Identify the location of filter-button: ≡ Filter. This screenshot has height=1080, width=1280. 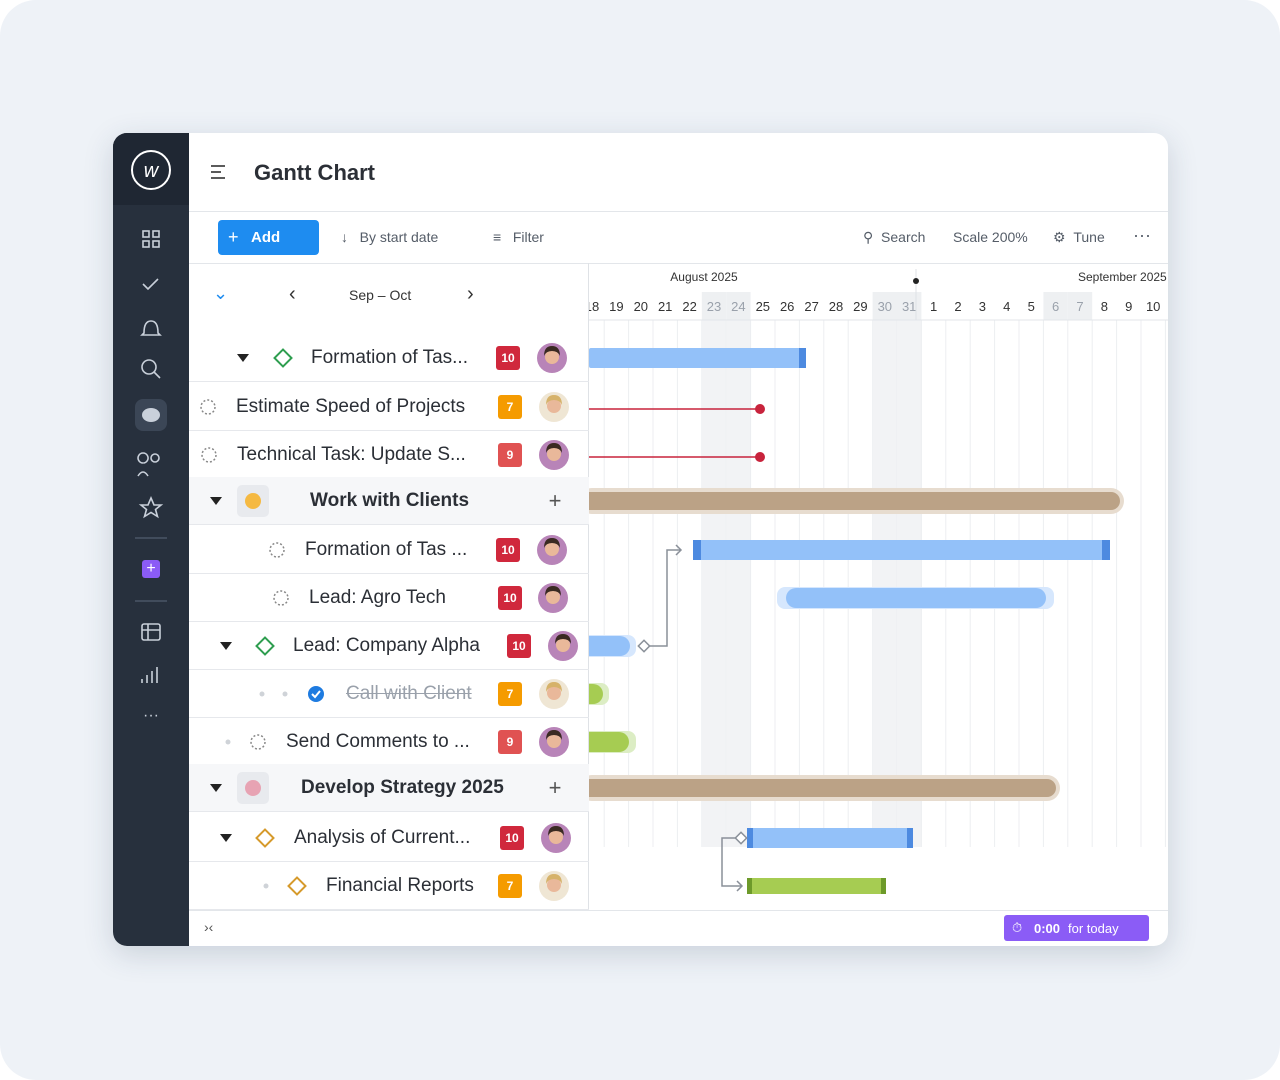
(518, 237).